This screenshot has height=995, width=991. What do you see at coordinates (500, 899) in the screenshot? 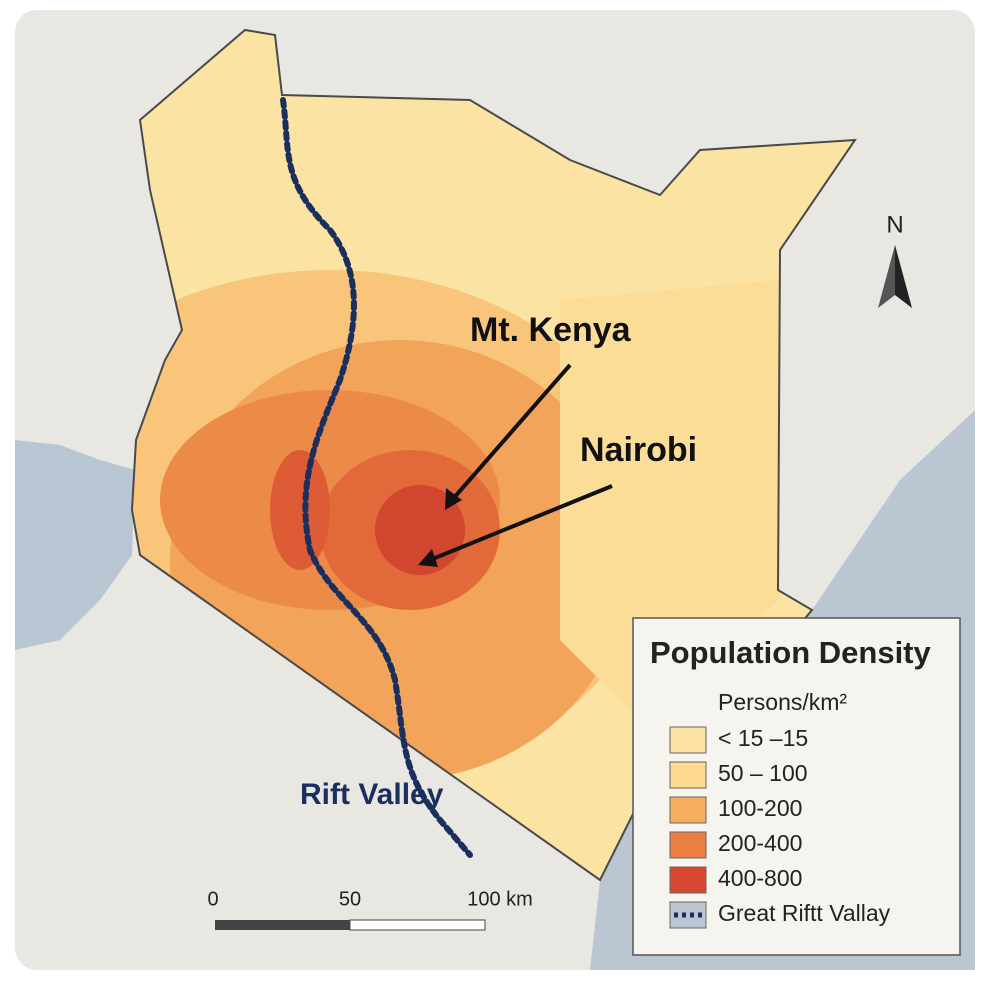
I see `scale-label: 100 km` at bounding box center [500, 899].